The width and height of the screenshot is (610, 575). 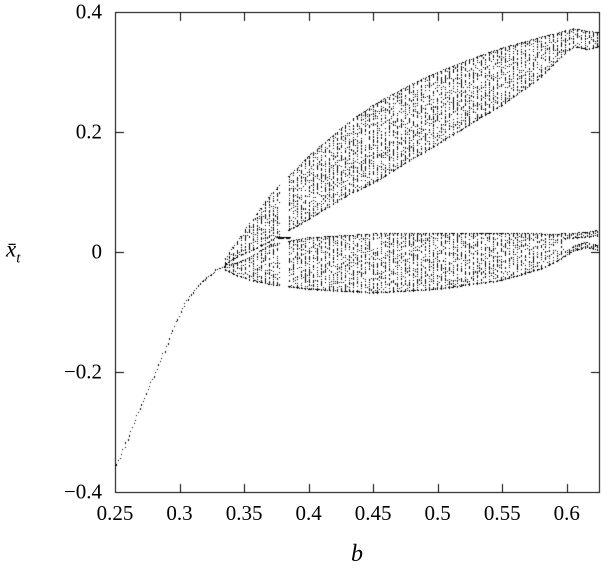 What do you see at coordinates (437, 513) in the screenshot?
I see `x-tick-label-0.5: 0.5` at bounding box center [437, 513].